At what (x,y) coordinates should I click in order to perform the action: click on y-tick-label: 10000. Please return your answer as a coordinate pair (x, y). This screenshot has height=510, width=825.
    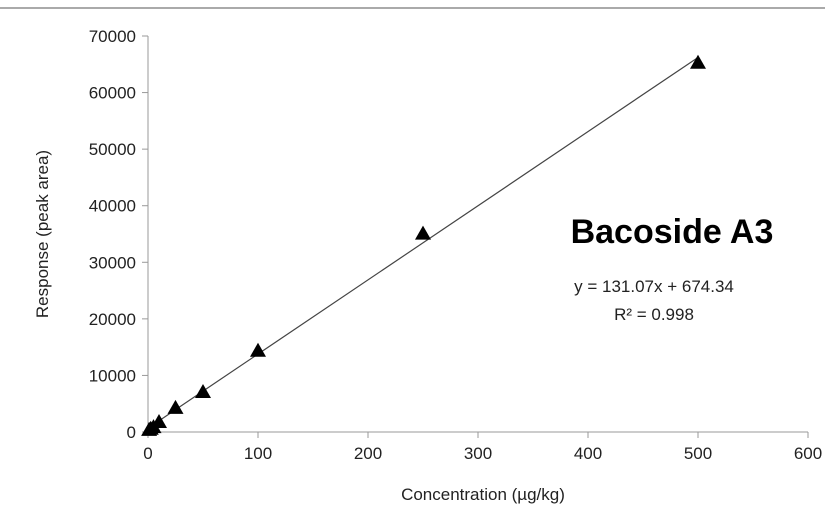
    Looking at the image, I should click on (112, 375).